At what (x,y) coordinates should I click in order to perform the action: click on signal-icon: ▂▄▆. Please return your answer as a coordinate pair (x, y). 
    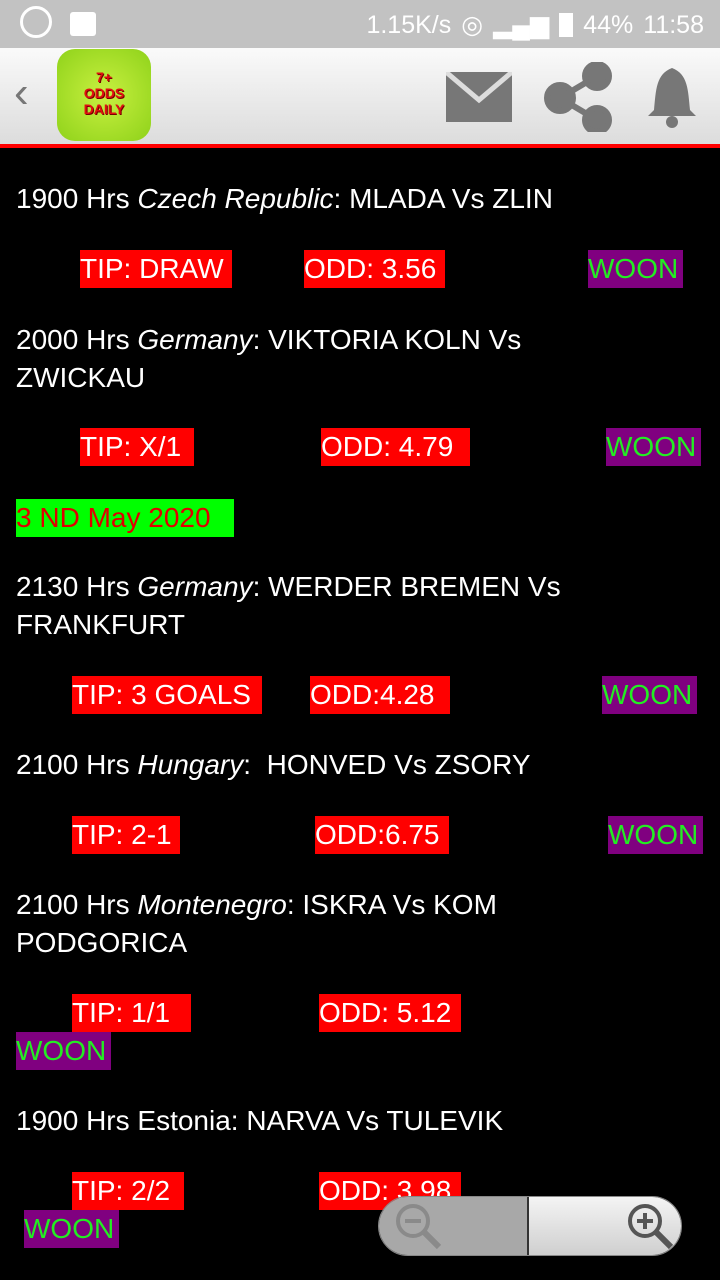
    Looking at the image, I should click on (521, 25).